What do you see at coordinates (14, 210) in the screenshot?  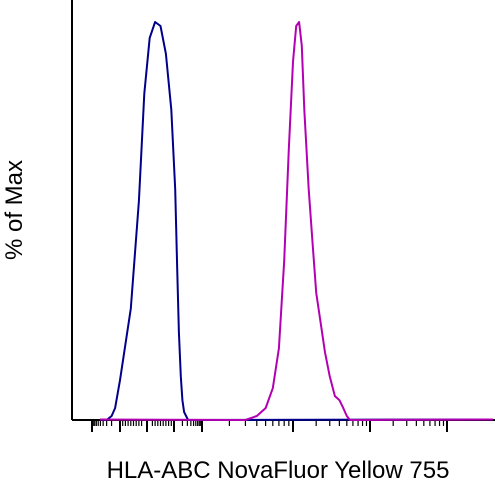 I see `y-axis-title: % of Max` at bounding box center [14, 210].